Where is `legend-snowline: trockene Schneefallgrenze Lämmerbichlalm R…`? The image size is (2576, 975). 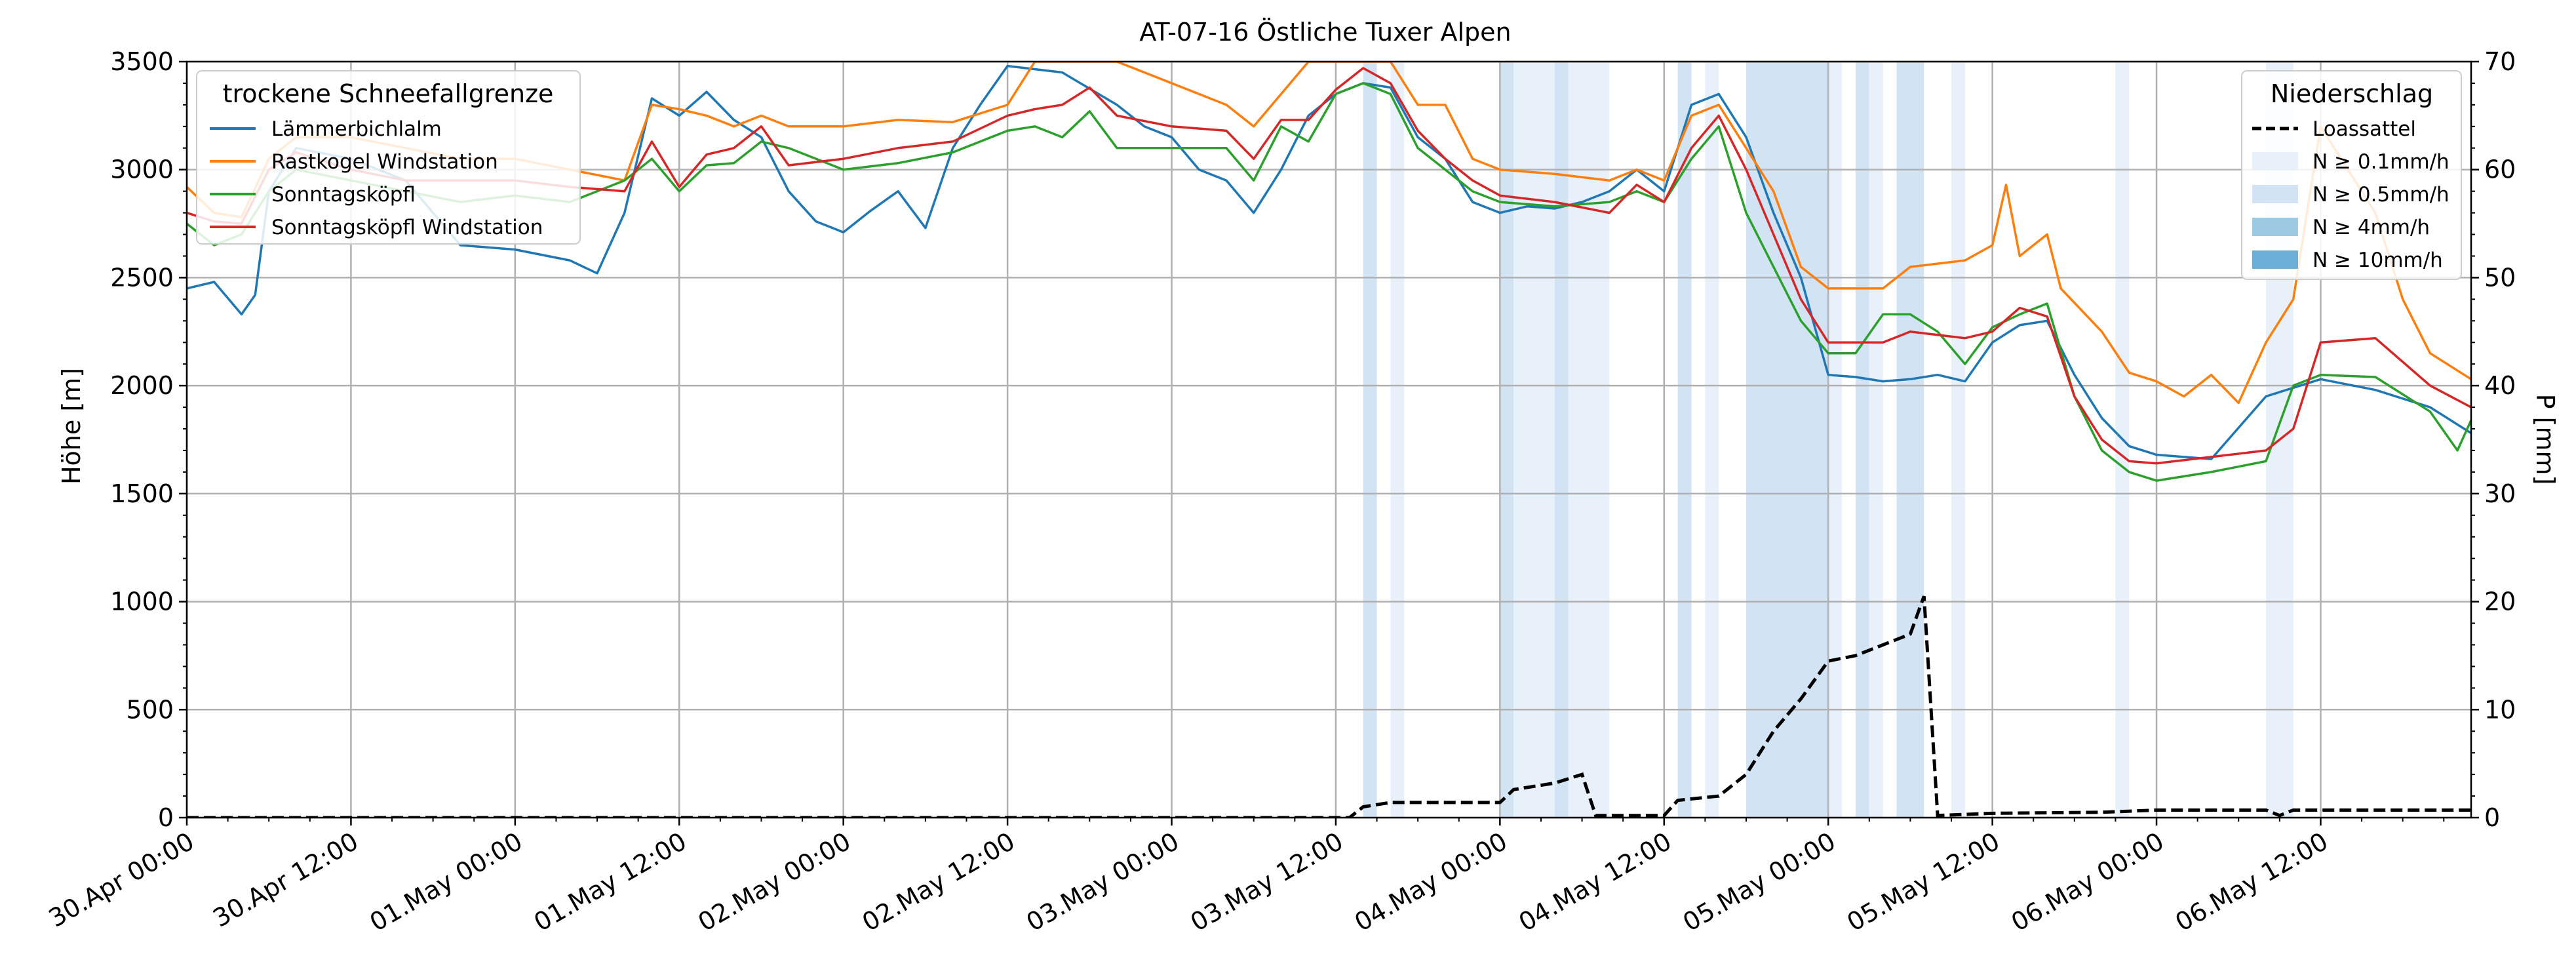
legend-snowline: trockene Schneefallgrenze Lämmerbichlalm R… is located at coordinates (388, 157).